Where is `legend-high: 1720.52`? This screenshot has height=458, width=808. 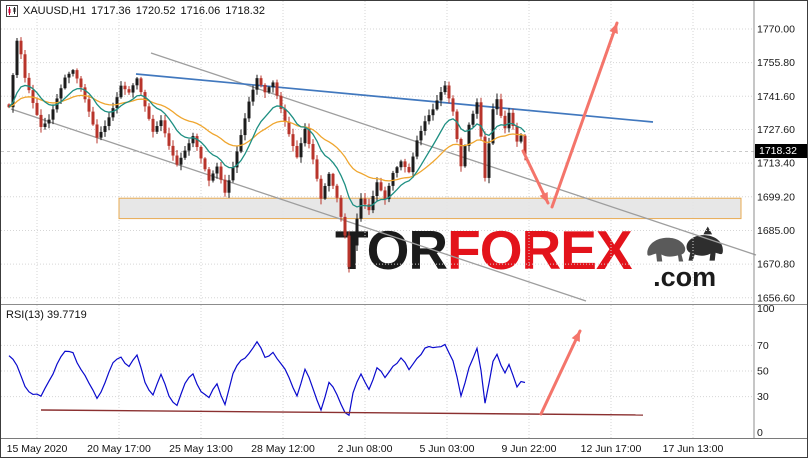 legend-high: 1720.52 is located at coordinates (155, 11).